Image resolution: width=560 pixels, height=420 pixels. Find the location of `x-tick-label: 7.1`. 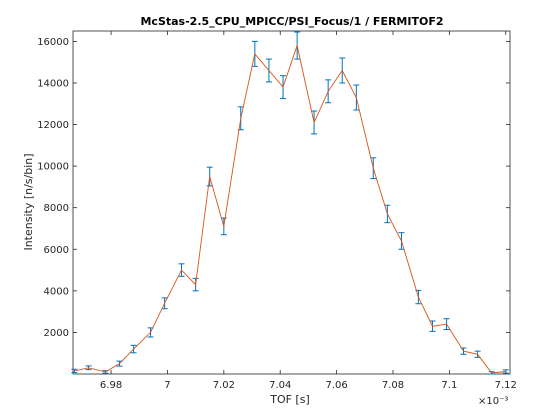

x-tick-label: 7.1 is located at coordinates (449, 385).